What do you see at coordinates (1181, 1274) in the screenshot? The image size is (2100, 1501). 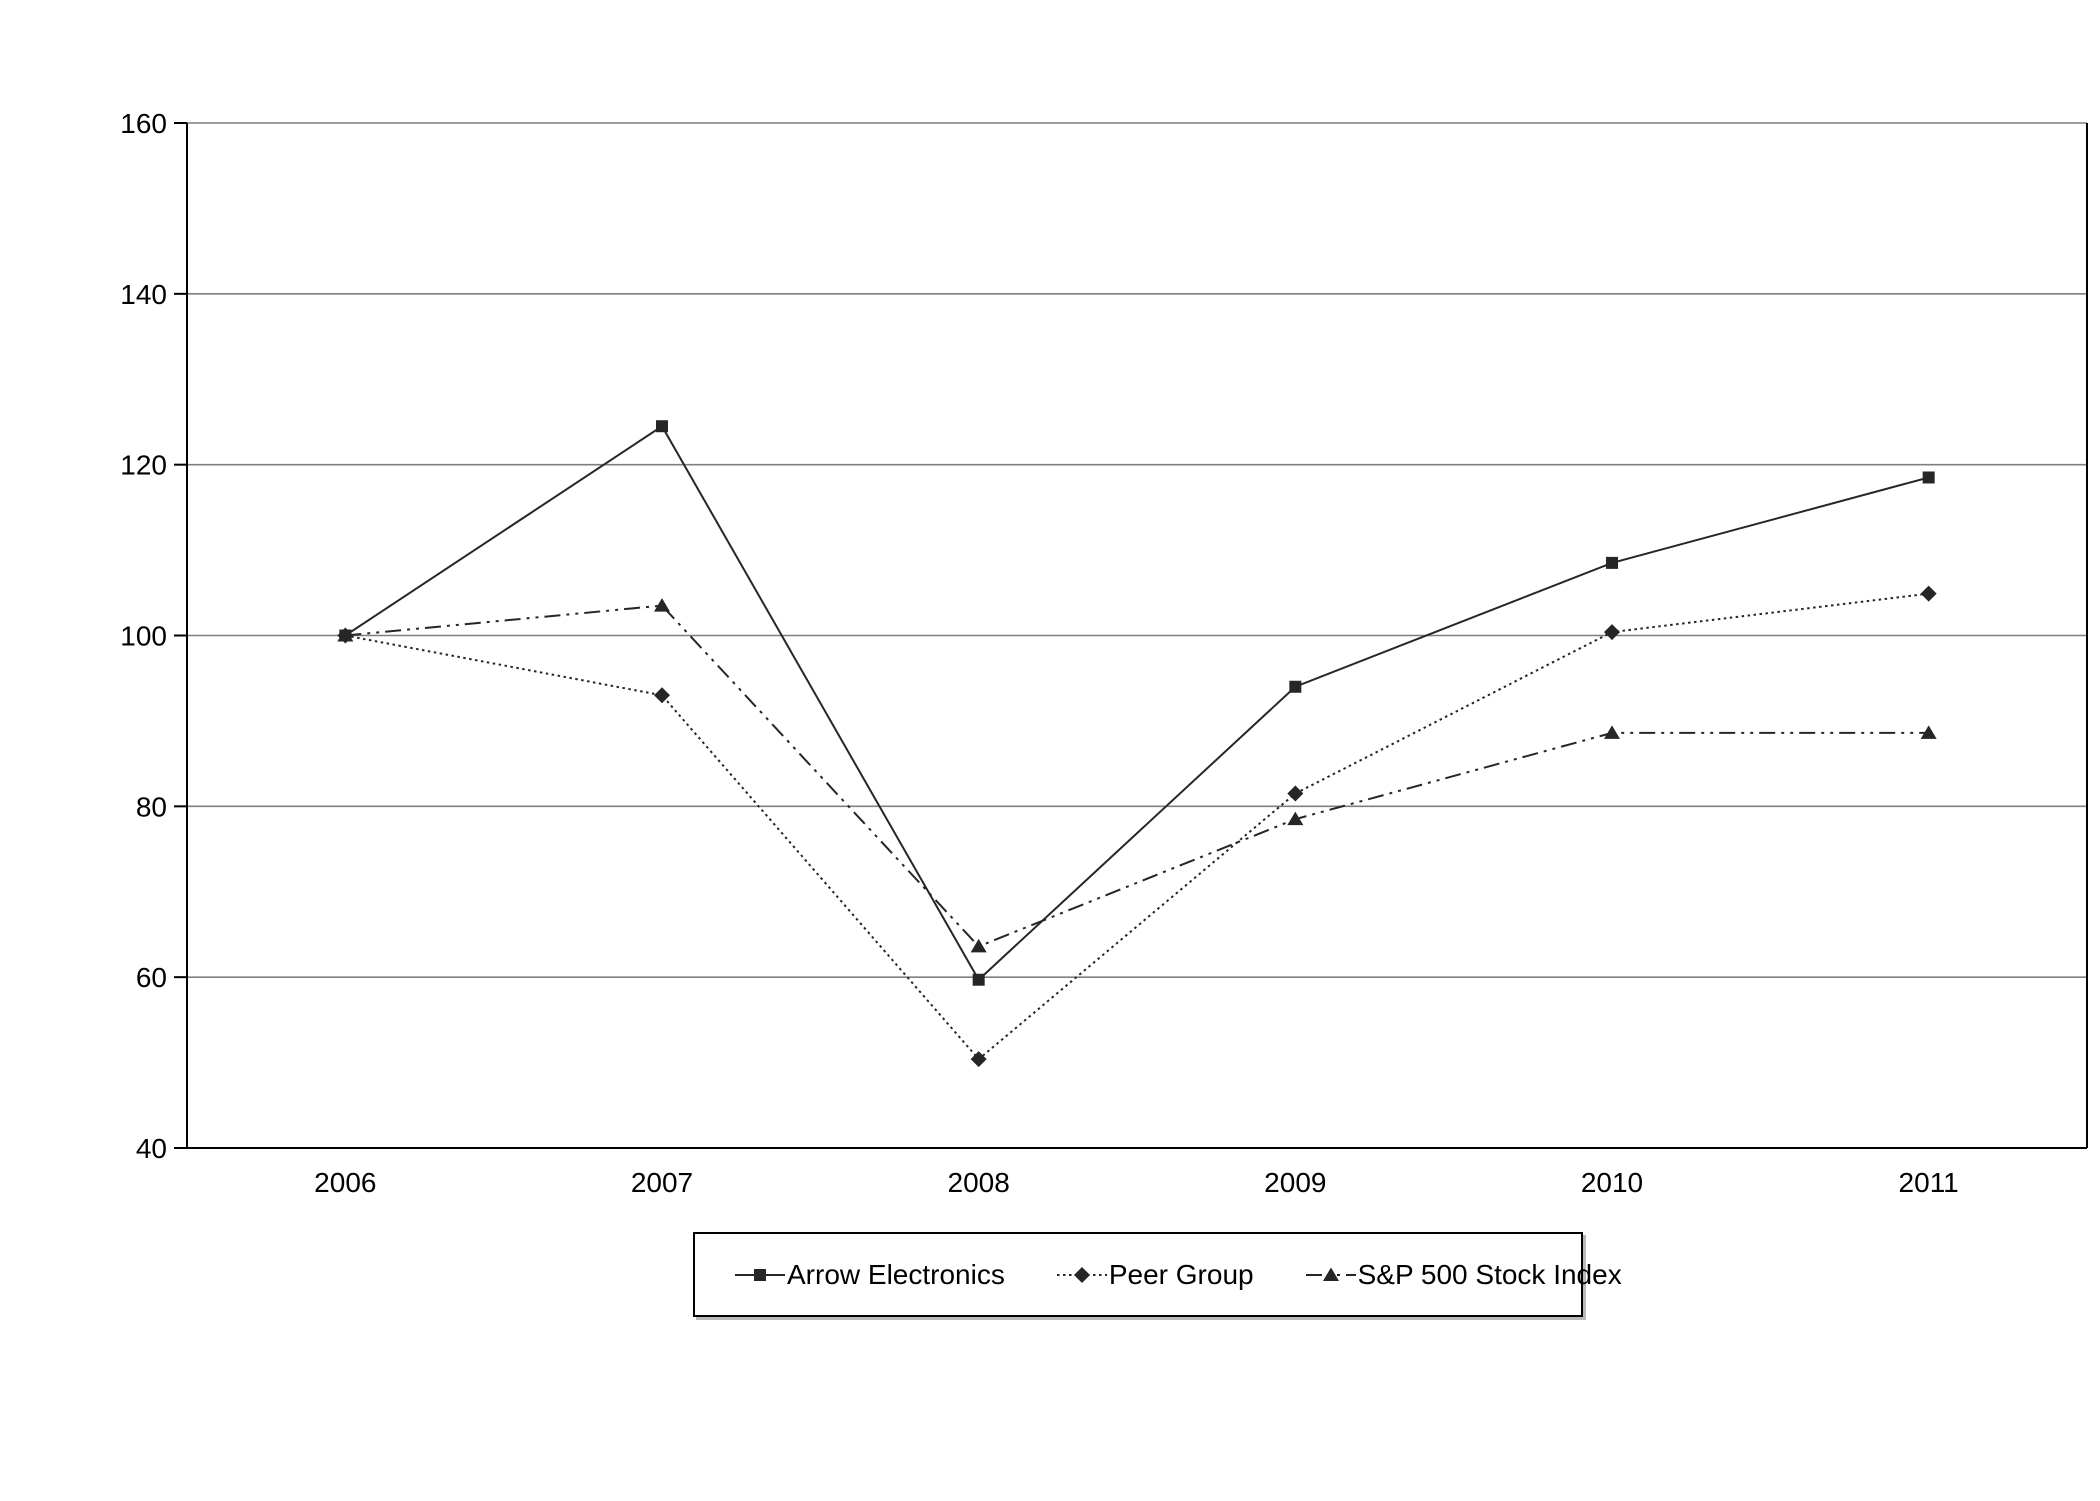 I see `legend-label: Peer Group` at bounding box center [1181, 1274].